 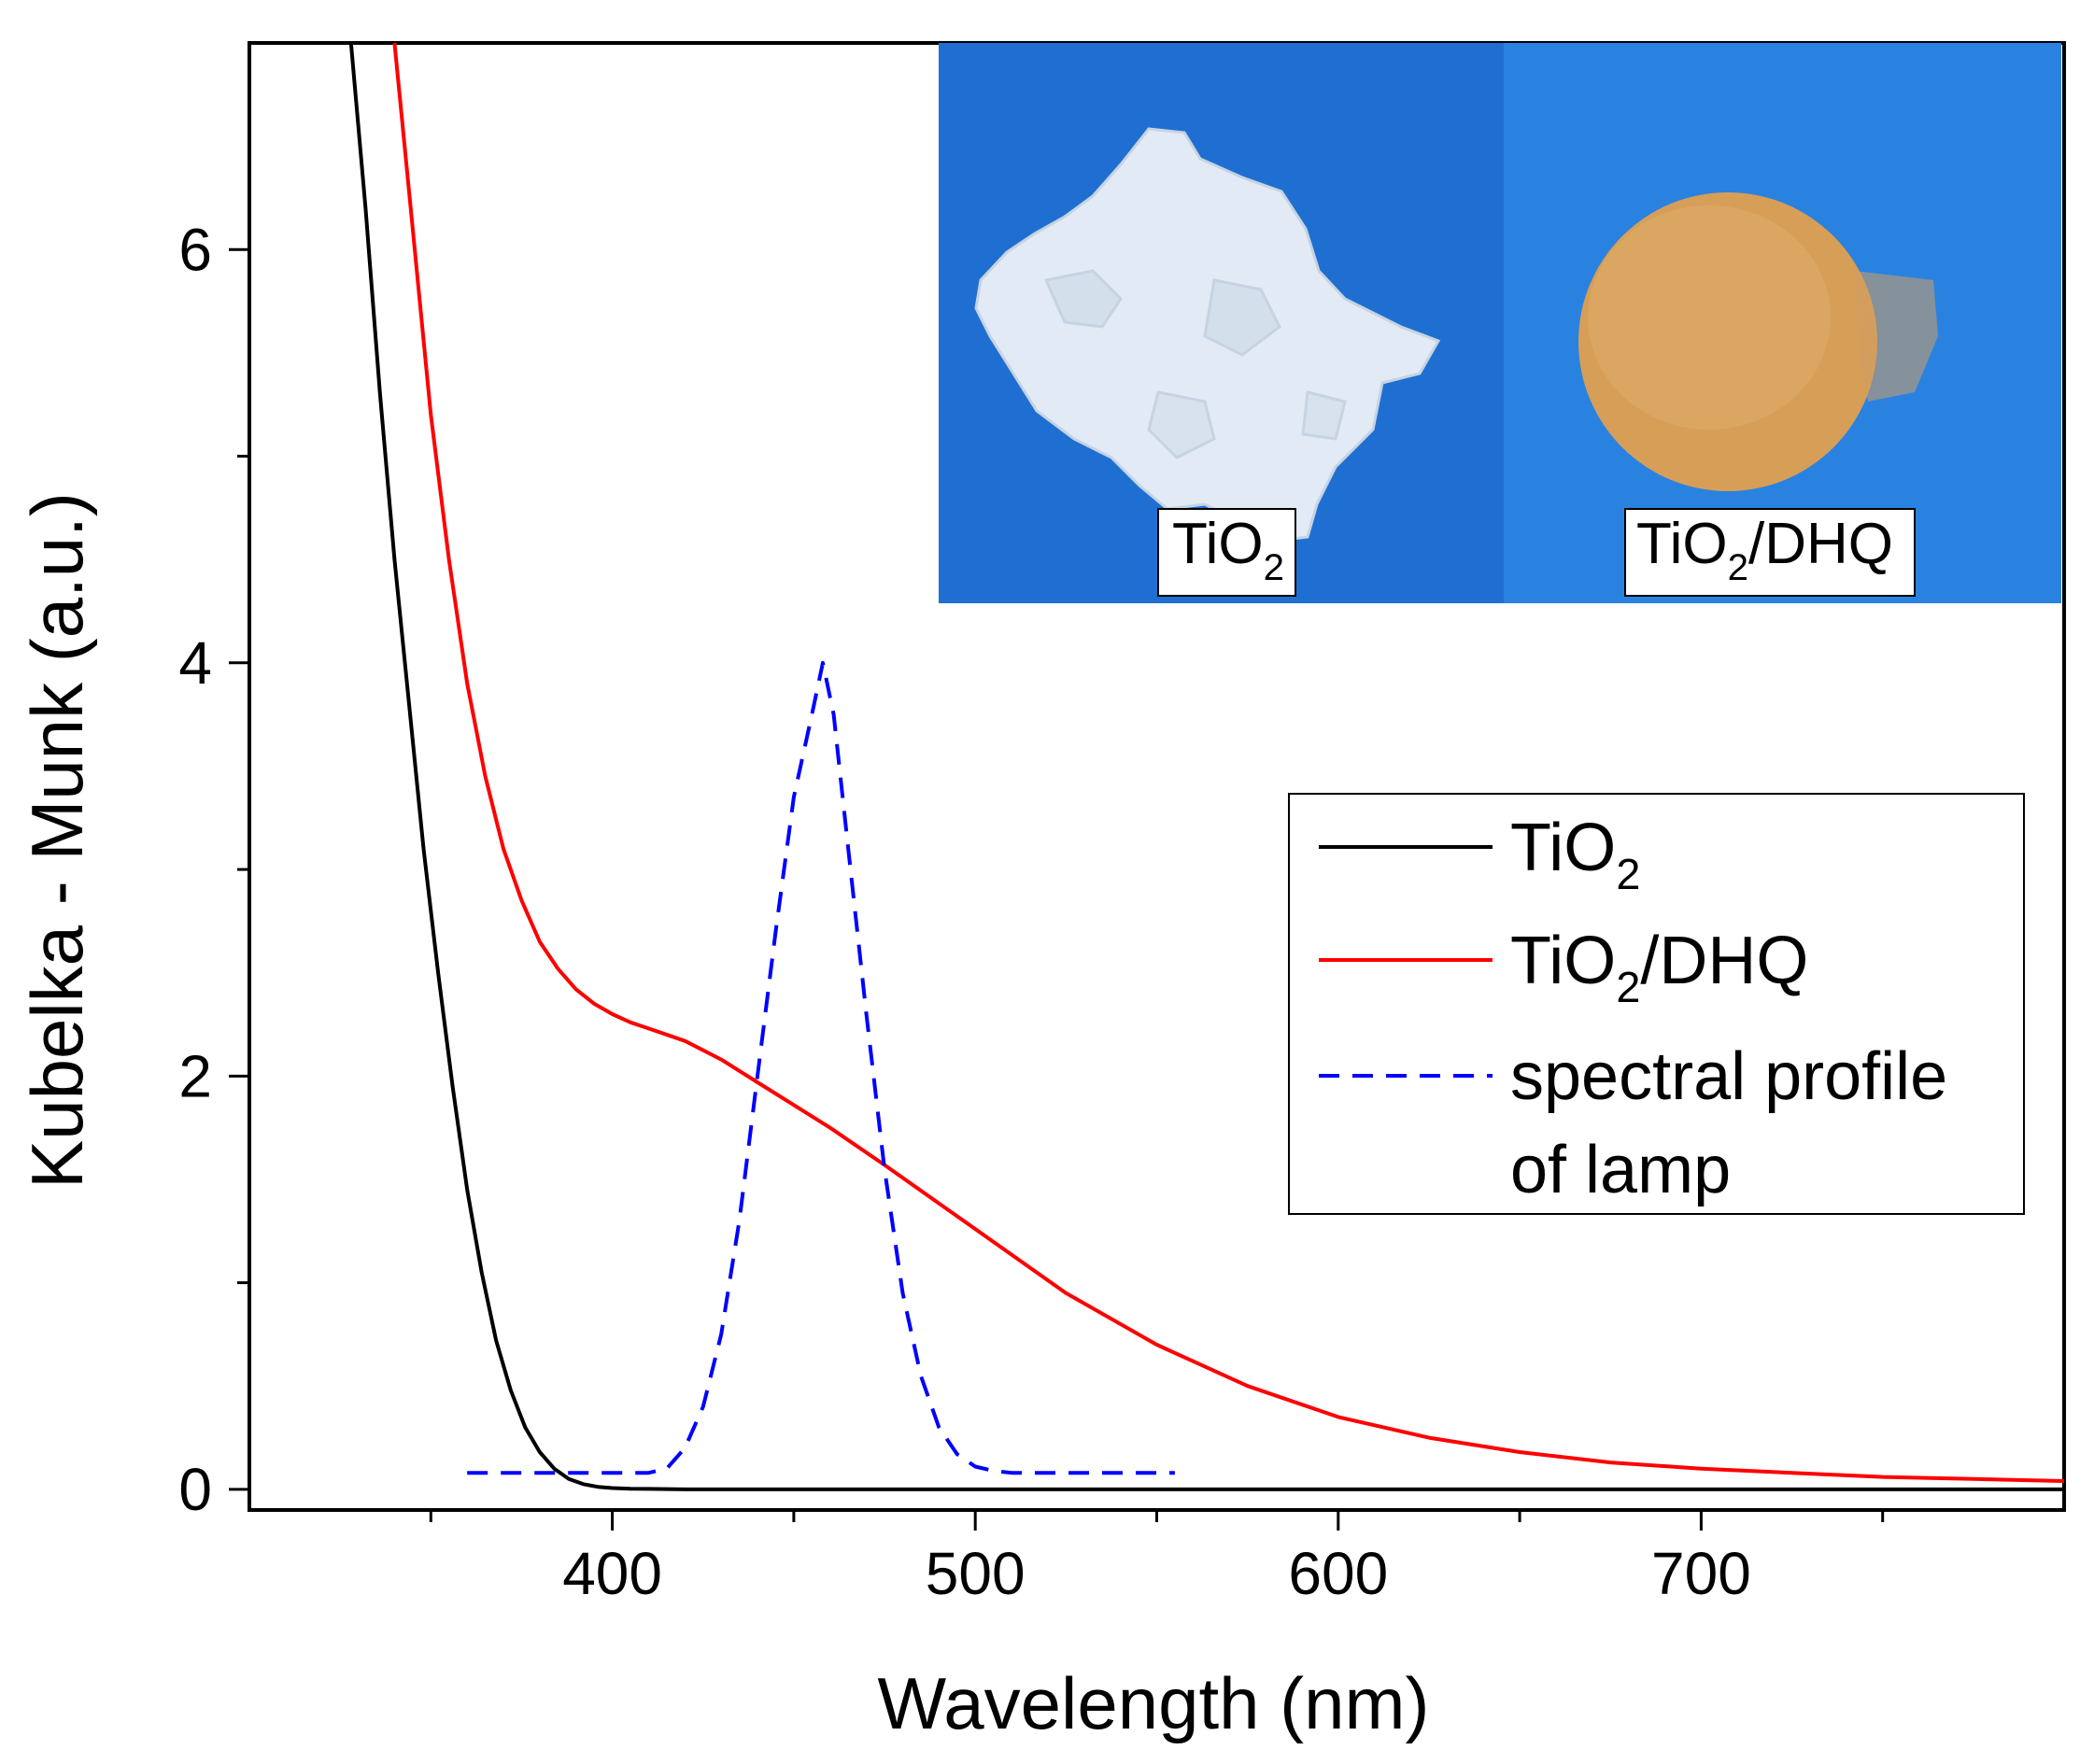 I want to click on svg-text: TiO2/DHQ, so click(x=1764, y=550).